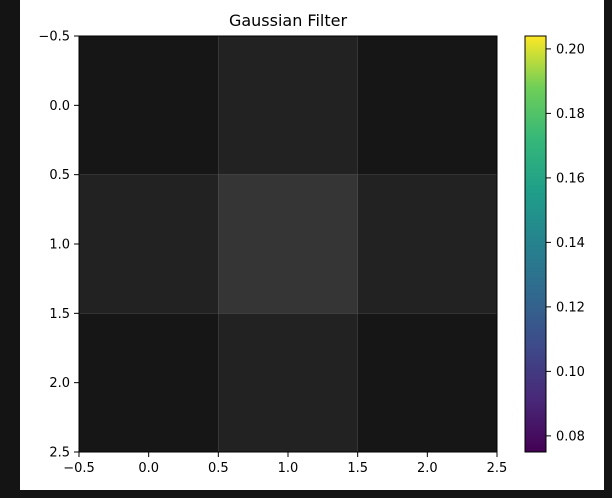 This screenshot has width=612, height=498. I want to click on x-tick-label: 0.0, so click(148, 468).